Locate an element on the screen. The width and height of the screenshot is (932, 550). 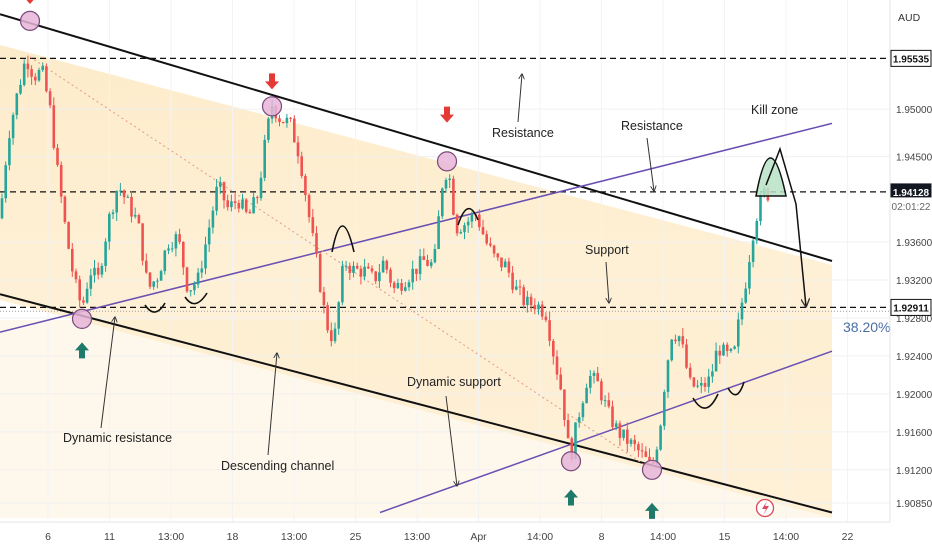
price-badge-label: 1.92911 is located at coordinates (911, 308).